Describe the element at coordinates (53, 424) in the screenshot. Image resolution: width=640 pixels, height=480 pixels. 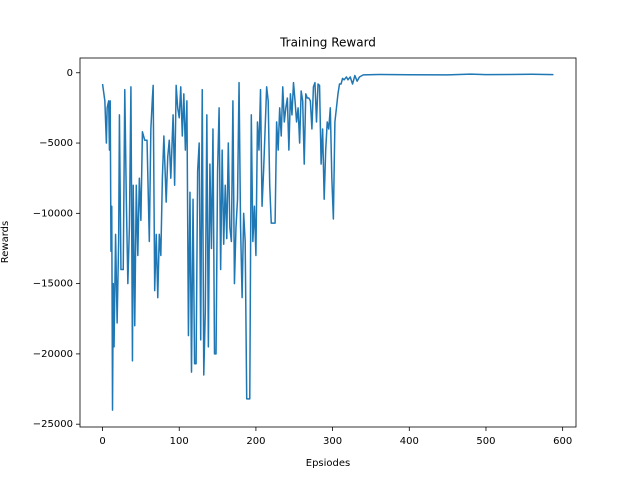
I see `y-tick-label: −25000` at that location.